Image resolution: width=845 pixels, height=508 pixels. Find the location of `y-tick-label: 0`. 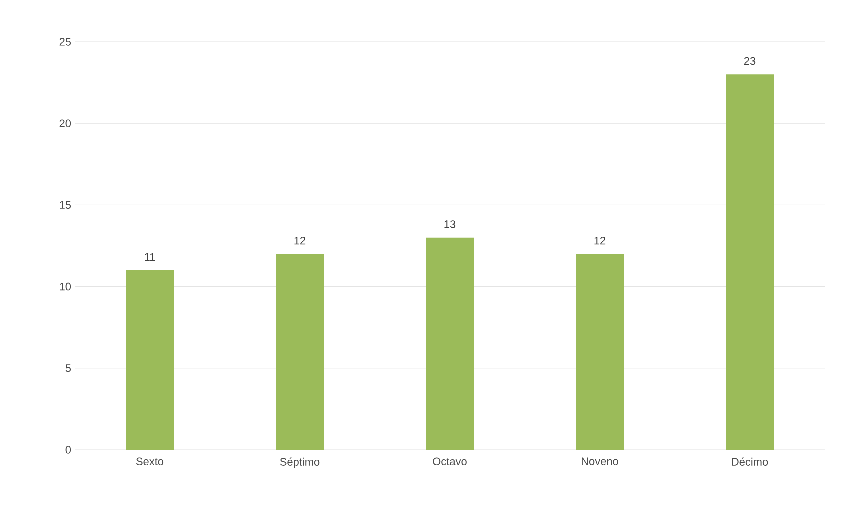

y-tick-label: 0 is located at coordinates (69, 450).